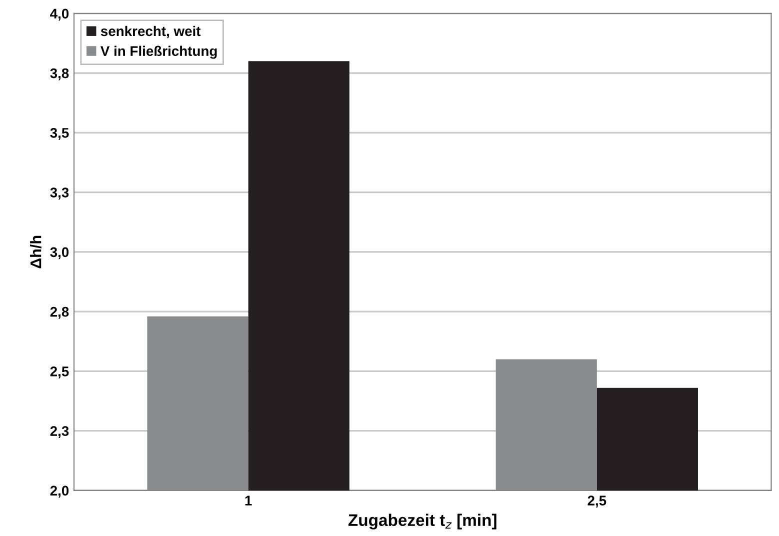  What do you see at coordinates (150, 32) in the screenshot?
I see `legend-label: senkrecht, weit` at bounding box center [150, 32].